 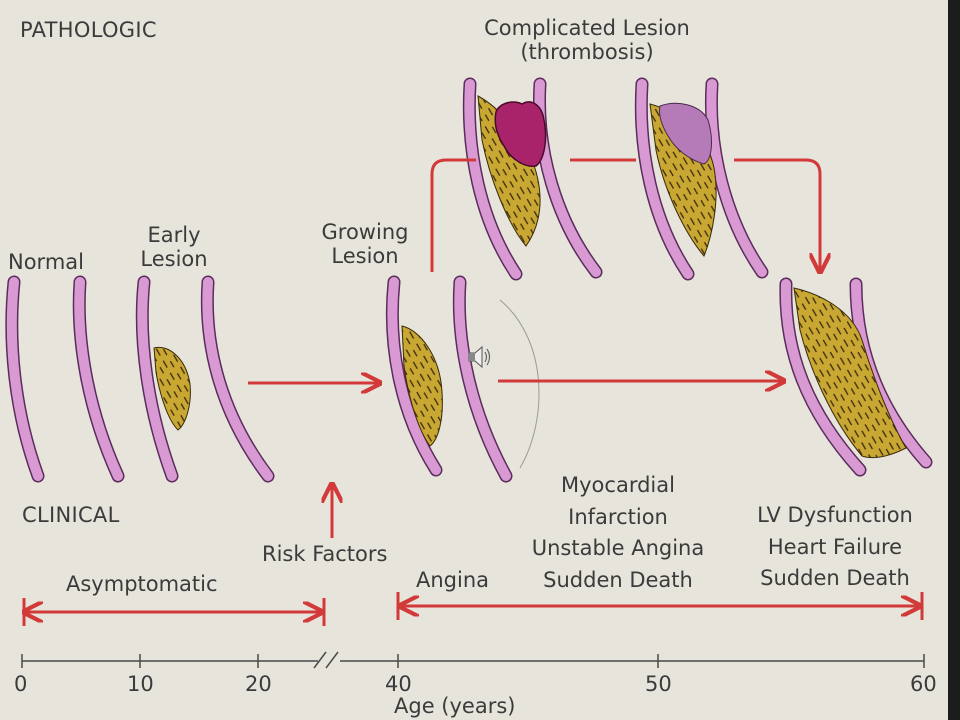 What do you see at coordinates (325, 554) in the screenshot?
I see `risk-factors-label: Risk Factors` at bounding box center [325, 554].